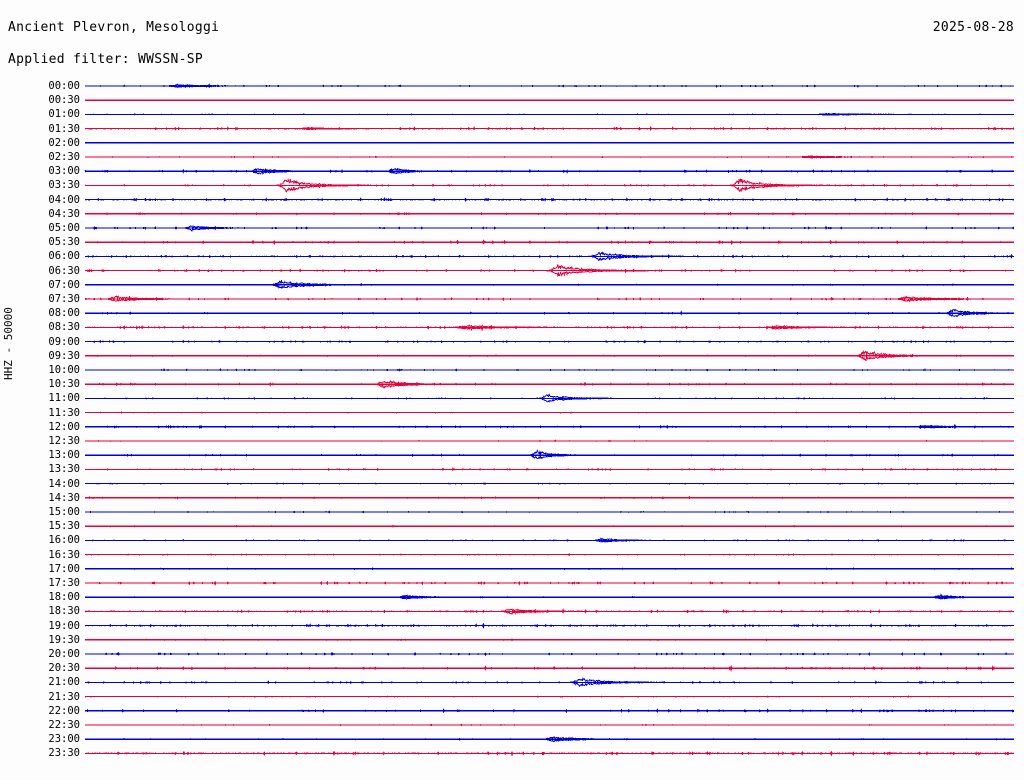 The height and width of the screenshot is (780, 1024). I want to click on time-label-0800: 08:00, so click(64, 313).